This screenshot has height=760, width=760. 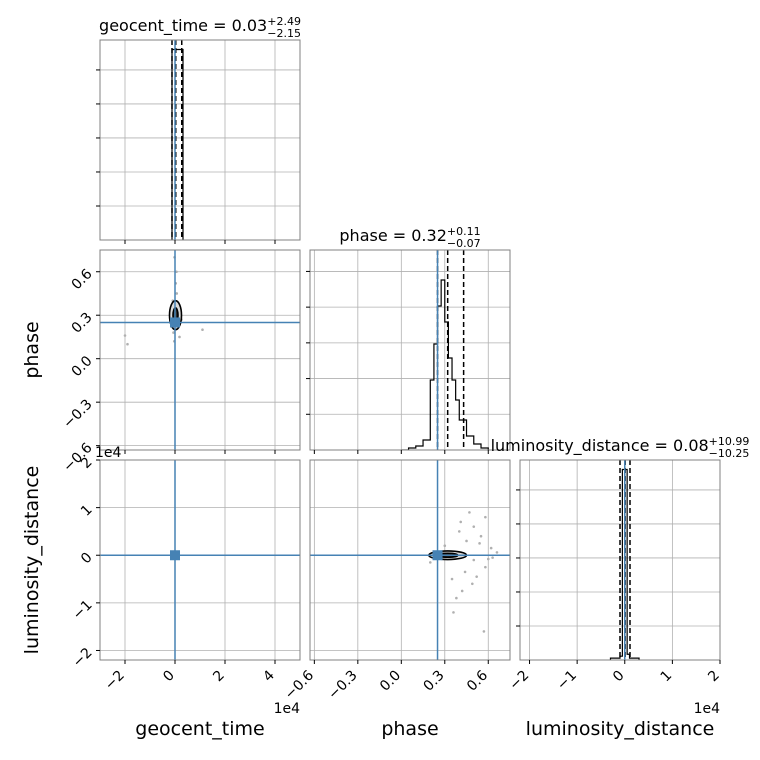 What do you see at coordinates (153, 26) in the screenshot?
I see `title-part: geocent_time` at bounding box center [153, 26].